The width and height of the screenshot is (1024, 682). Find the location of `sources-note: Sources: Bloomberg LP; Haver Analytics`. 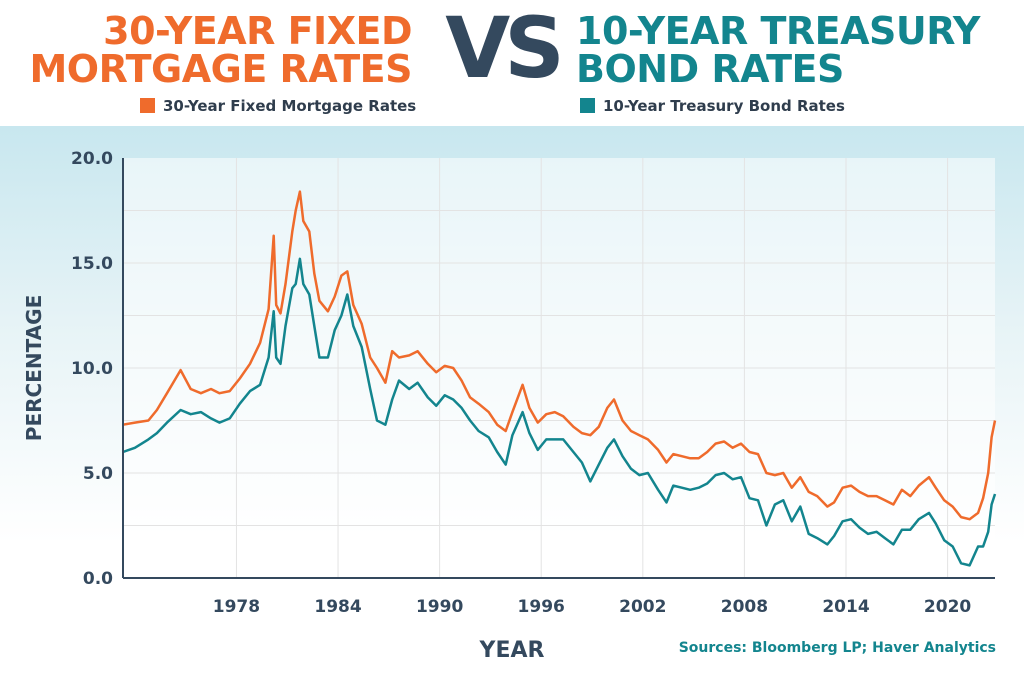

sources-note: Sources: Bloomberg LP; Haver Analytics is located at coordinates (837, 648).